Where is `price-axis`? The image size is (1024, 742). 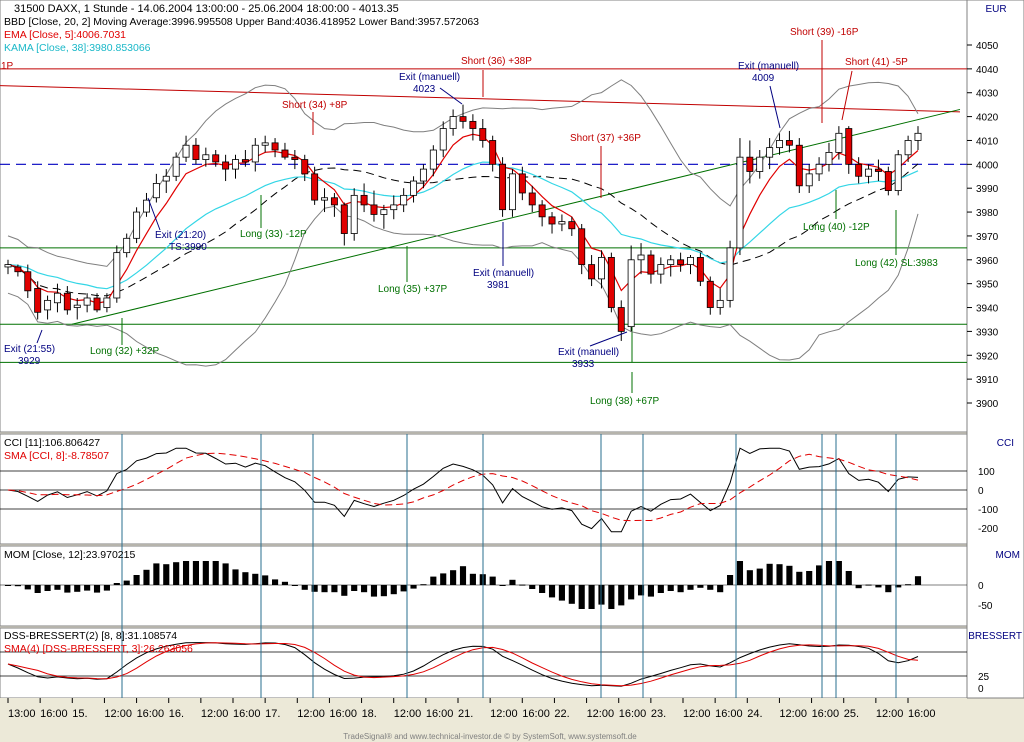
price-axis is located at coordinates (995, 349).